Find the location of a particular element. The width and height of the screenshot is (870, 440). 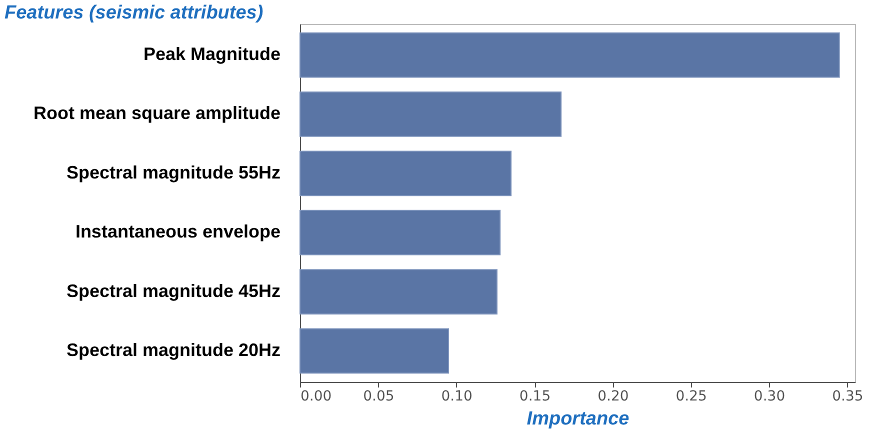

x-tick-label: 0.00 is located at coordinates (316, 396).